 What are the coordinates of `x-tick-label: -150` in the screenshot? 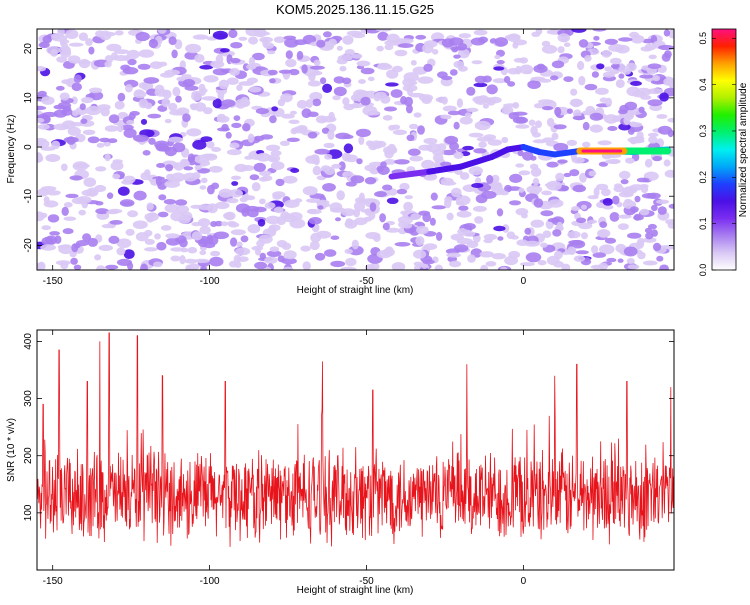 It's located at (53, 581).